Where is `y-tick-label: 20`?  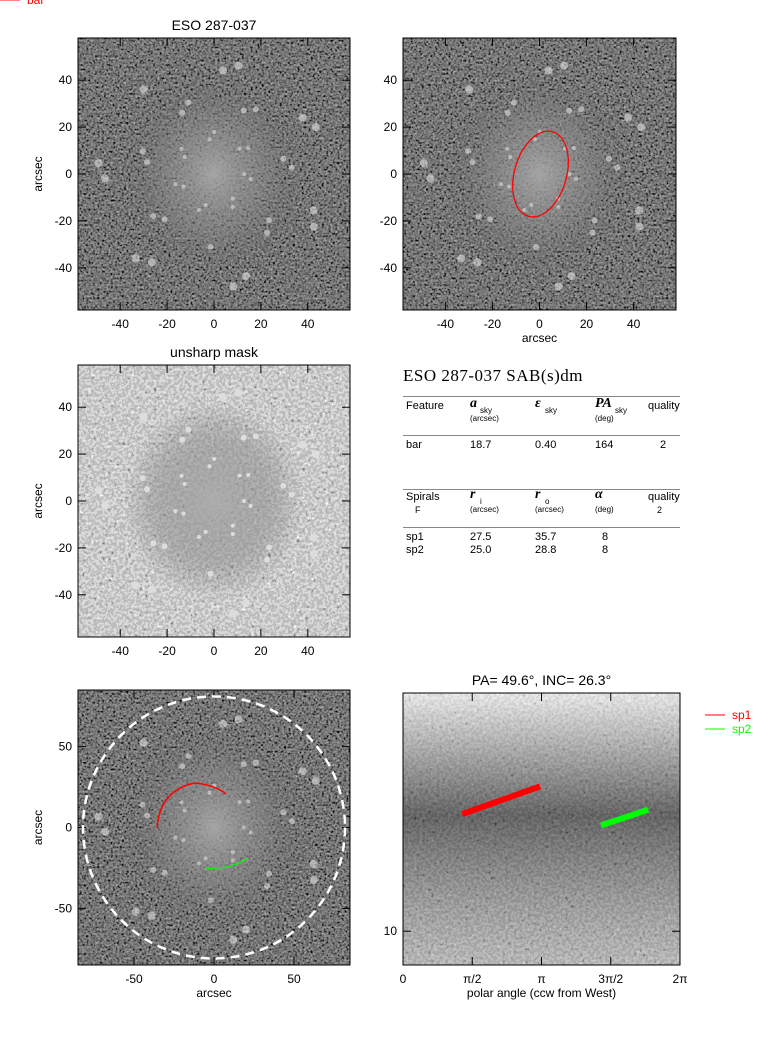
y-tick-label: 20 is located at coordinates (391, 127).